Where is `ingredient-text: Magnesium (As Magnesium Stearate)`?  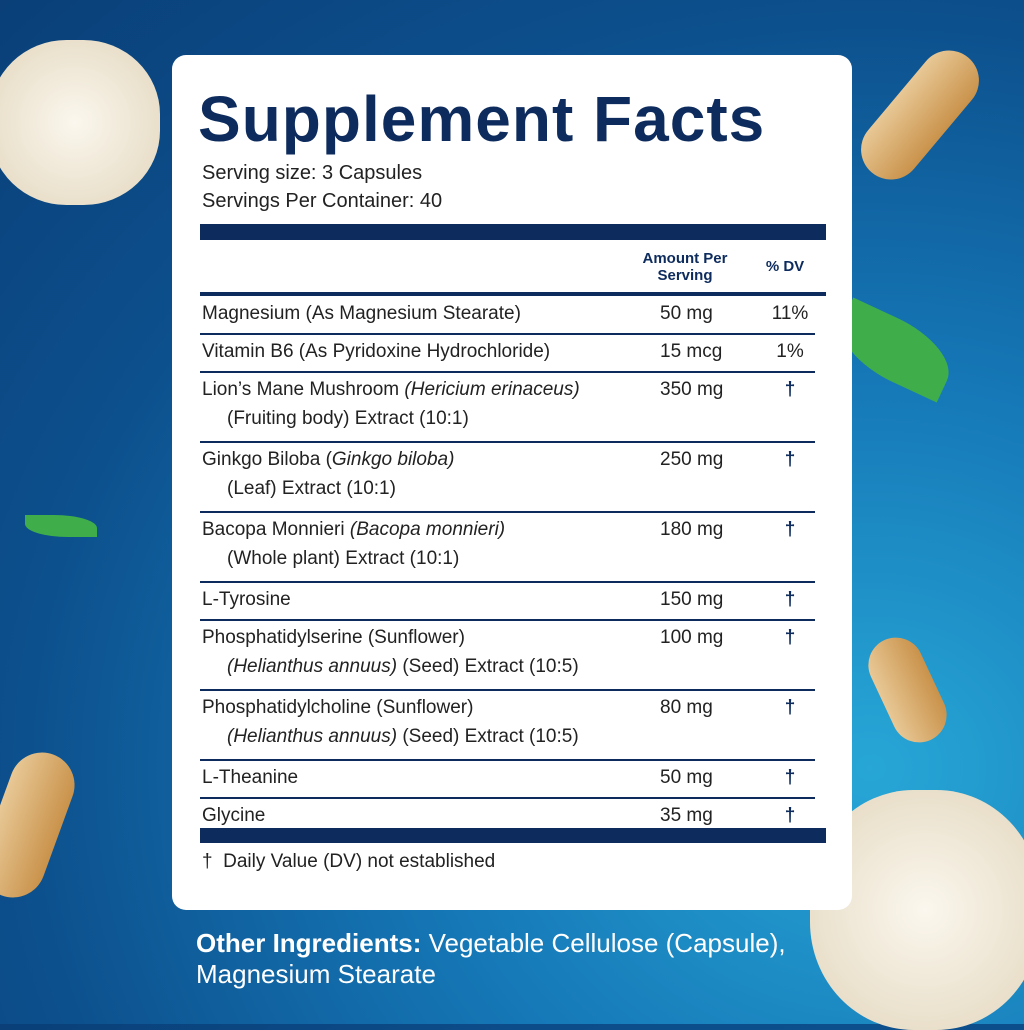 ingredient-text: Magnesium (As Magnesium Stearate) is located at coordinates (361, 313).